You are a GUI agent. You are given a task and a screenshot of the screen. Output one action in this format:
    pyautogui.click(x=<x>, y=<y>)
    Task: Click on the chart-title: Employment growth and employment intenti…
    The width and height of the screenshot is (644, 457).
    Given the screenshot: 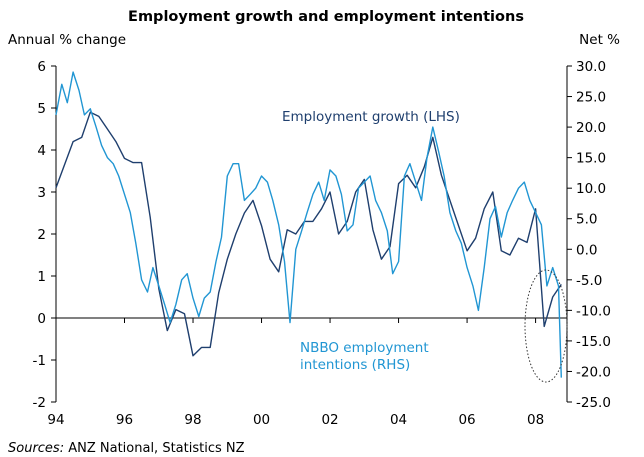 What is the action you would take?
    pyautogui.click(x=326, y=17)
    